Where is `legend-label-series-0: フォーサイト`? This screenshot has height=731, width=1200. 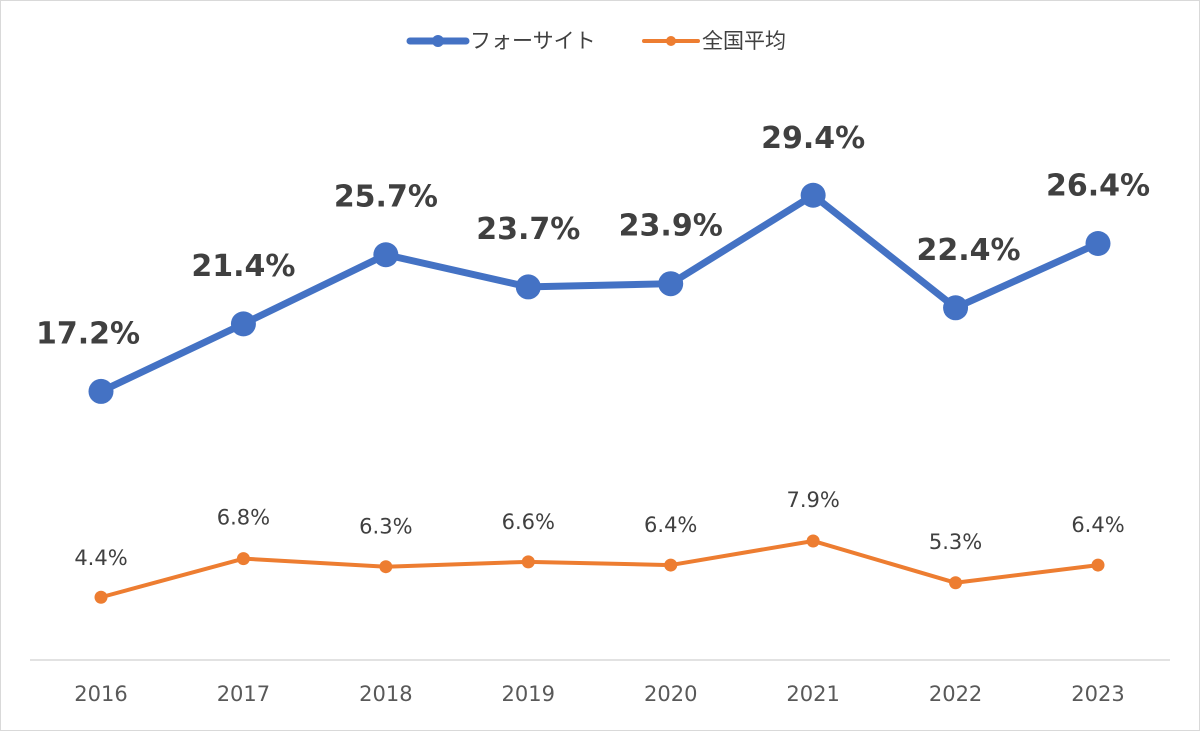 legend-label-series-0: フォーサイト is located at coordinates (533, 41).